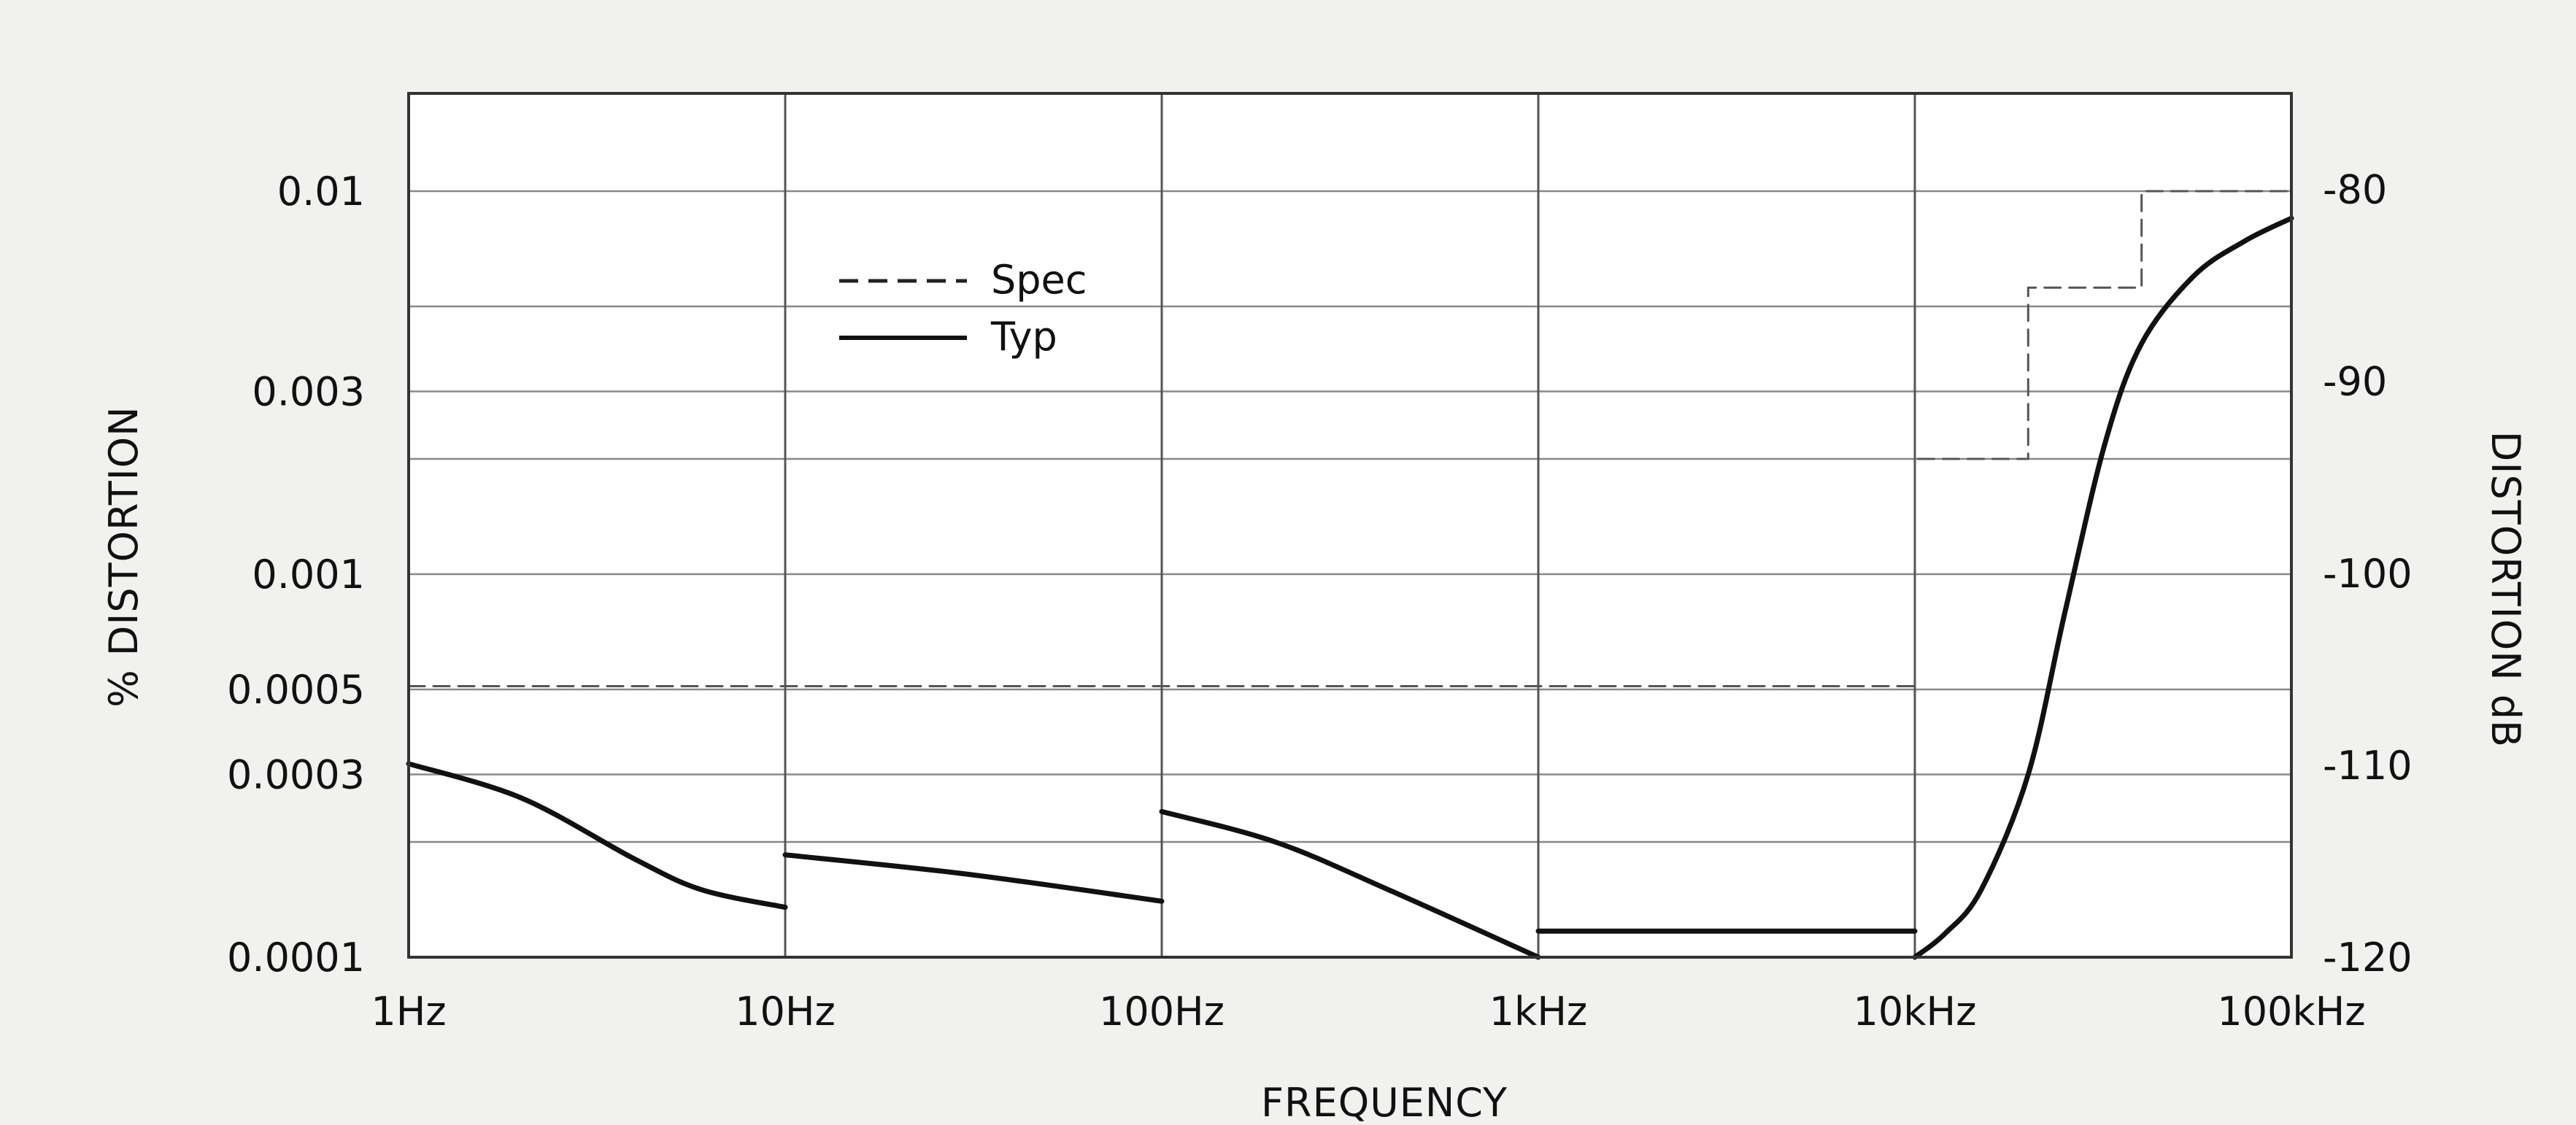  I want to click on y-tick-labels: 0.01 0.003 0.001 0.0005 0.0003 0.0001, so click(296, 575).